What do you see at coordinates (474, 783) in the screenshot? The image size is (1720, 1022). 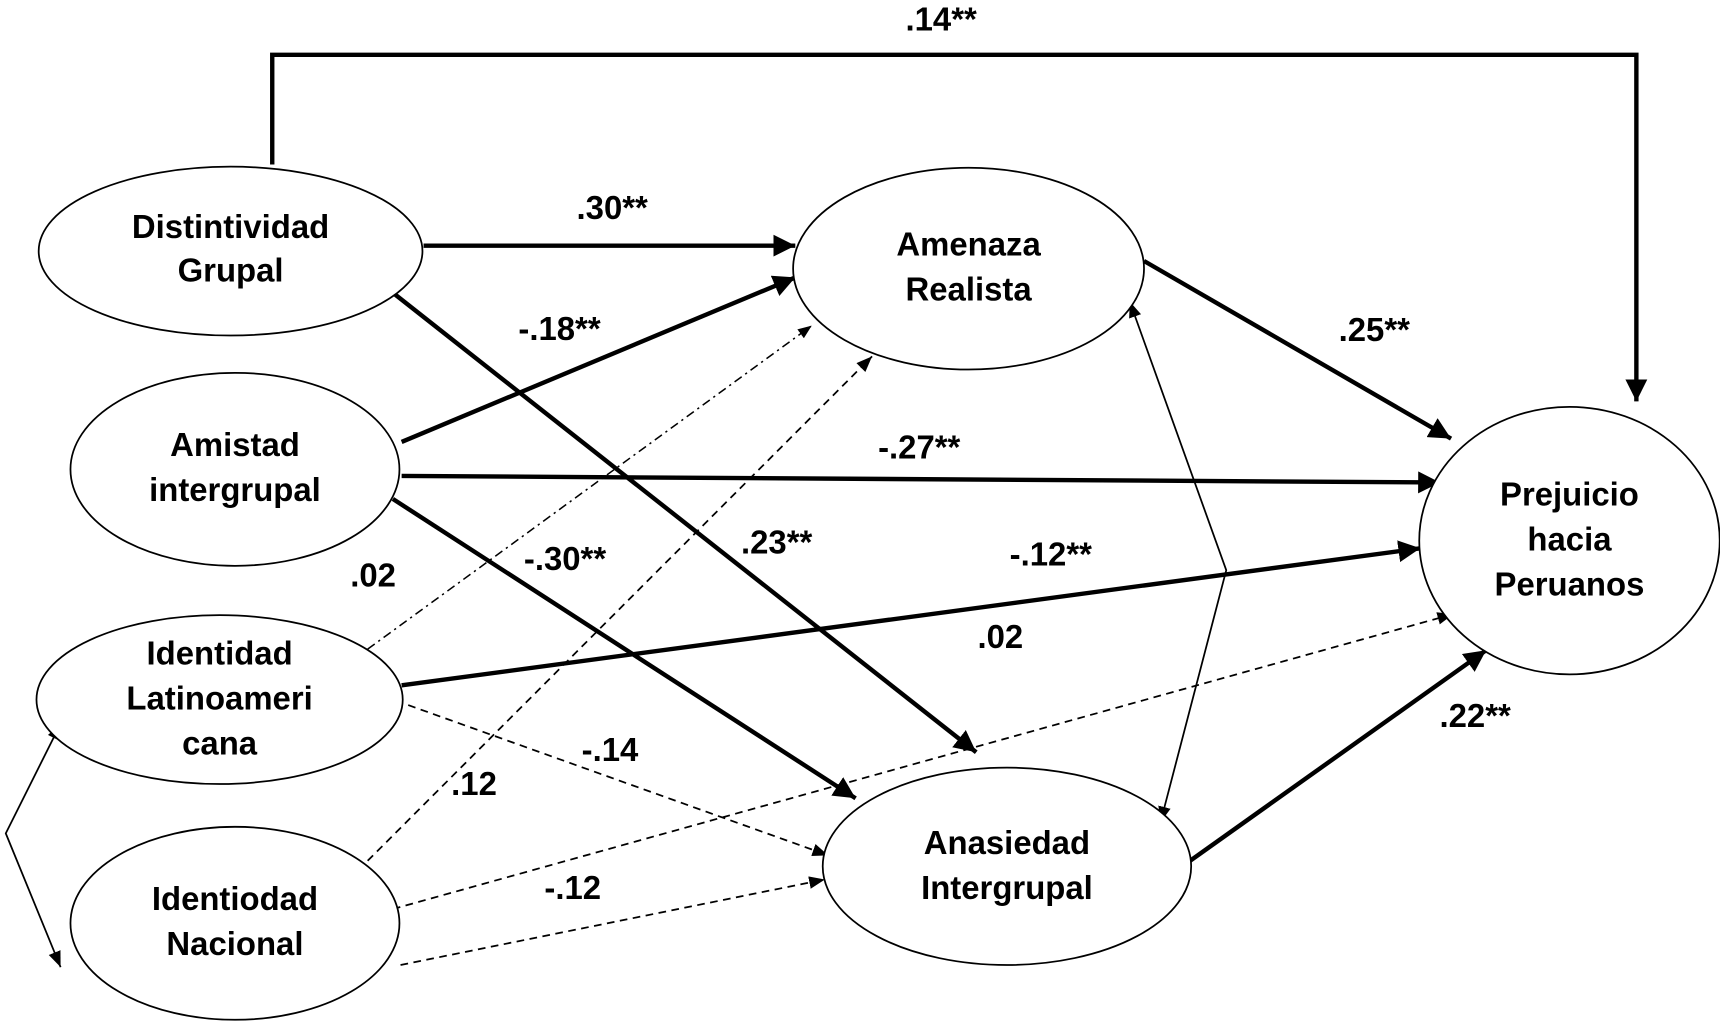 I see `edge-label: .12` at bounding box center [474, 783].